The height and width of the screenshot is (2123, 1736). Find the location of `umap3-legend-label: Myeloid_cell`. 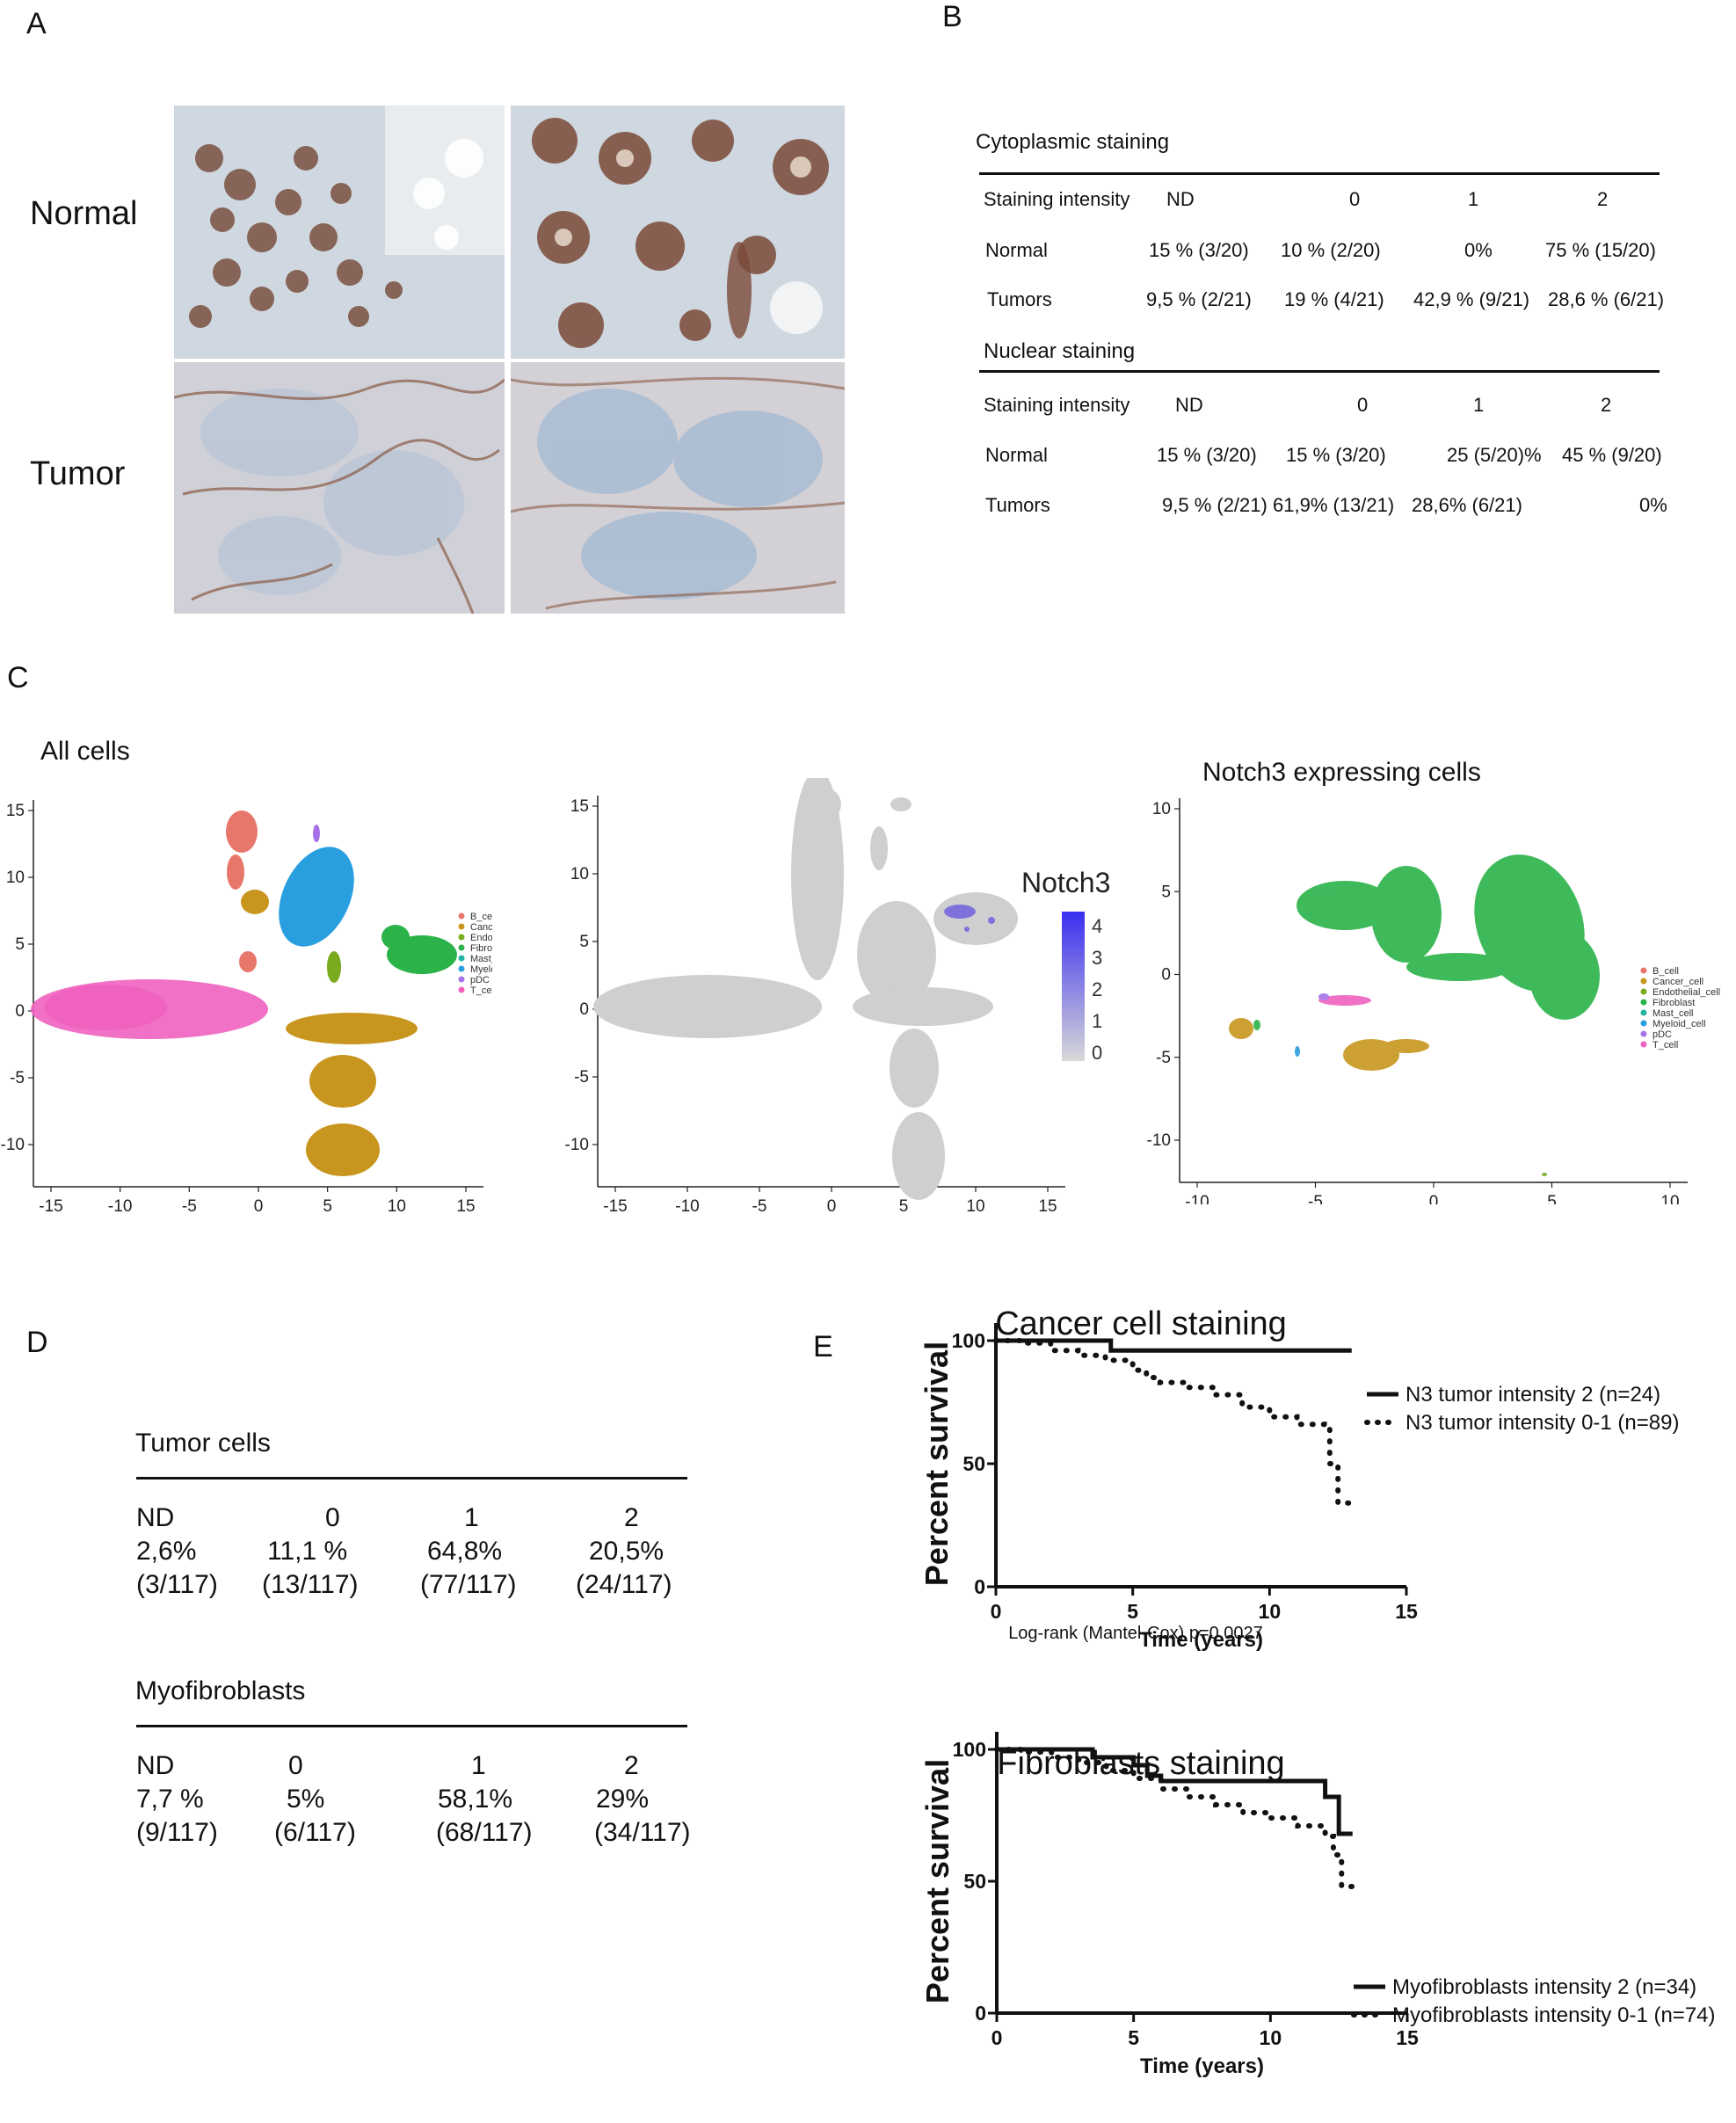

umap3-legend-label: Myeloid_cell is located at coordinates (1679, 1024).